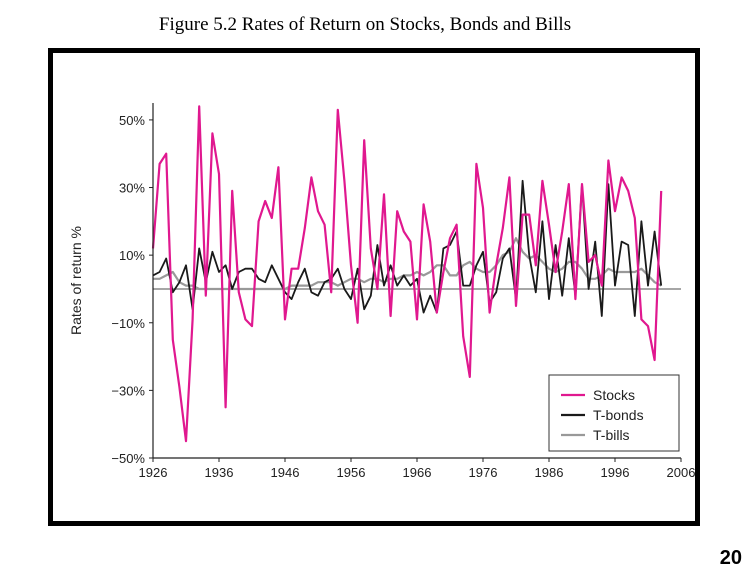 This screenshot has height=576, width=756. I want to click on x-tick-label: 1986, so click(549, 472).